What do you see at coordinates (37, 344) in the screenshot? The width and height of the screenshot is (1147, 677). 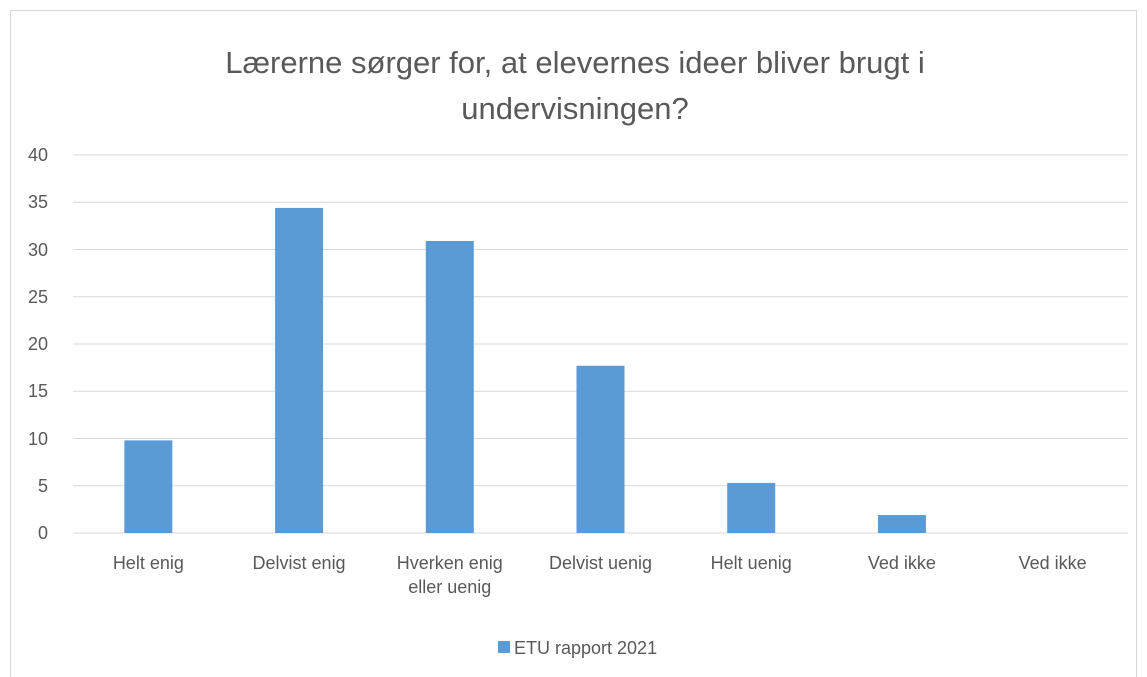 I see `y-tick-label: 20` at bounding box center [37, 344].